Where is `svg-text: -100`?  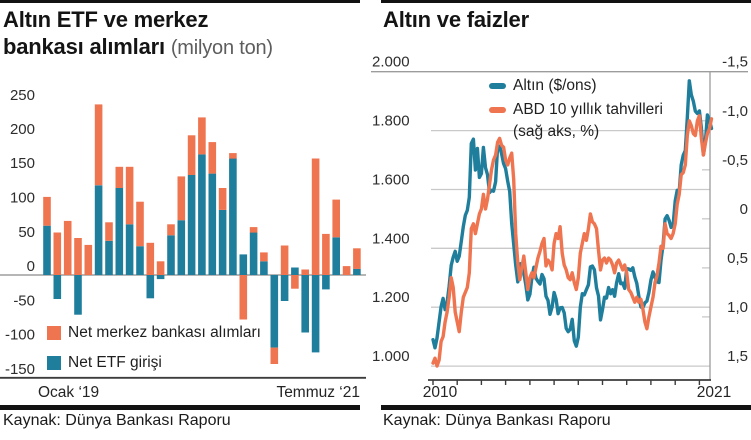 svg-text: -100 is located at coordinates (20, 335).